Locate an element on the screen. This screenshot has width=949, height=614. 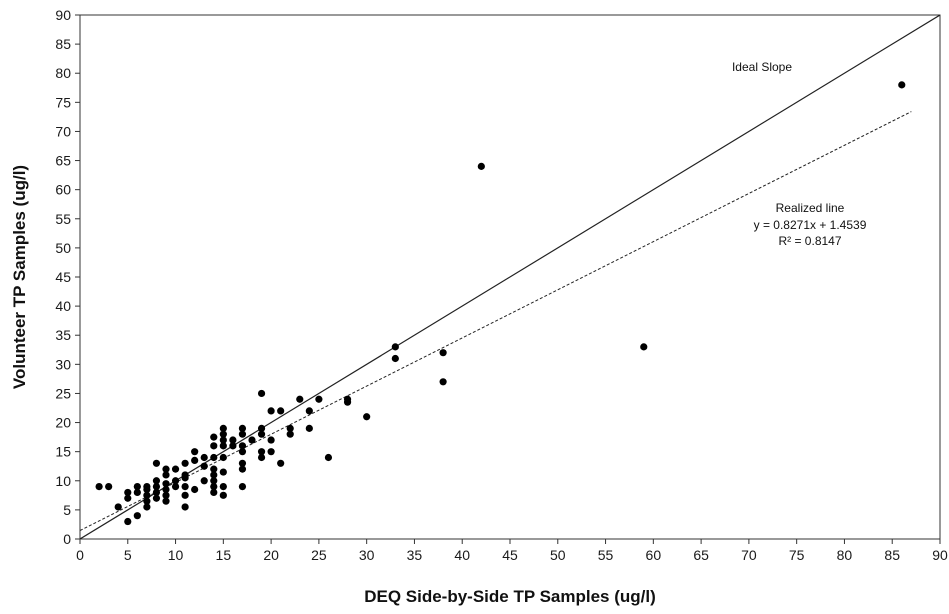
y-tick-label: 35 is located at coordinates (63, 335).